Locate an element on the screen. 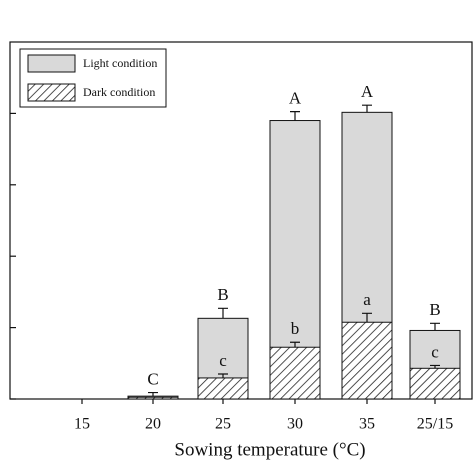  x-tick-label: 15 is located at coordinates (82, 424).